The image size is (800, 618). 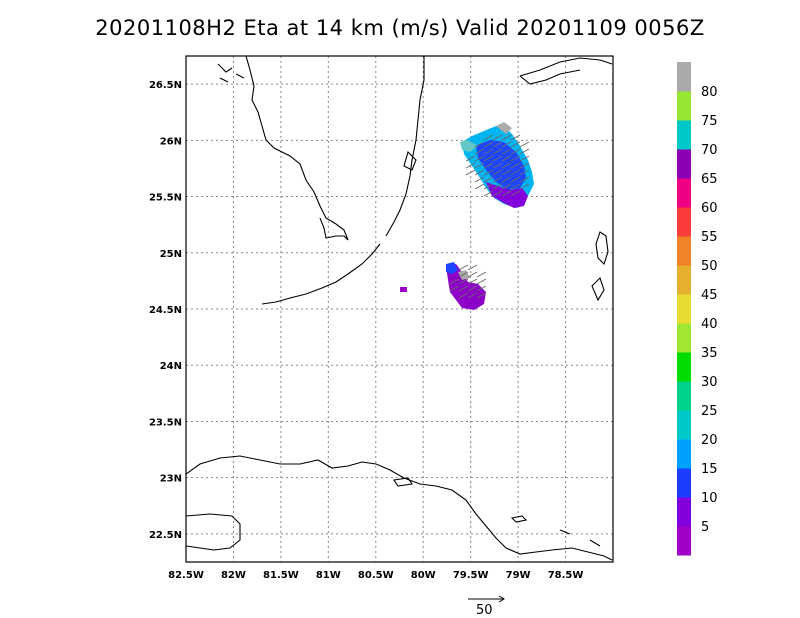 I want to click on latitude-labels: 26.5N 26N 25.5N 25N 24.5N 24N 23.5N 23N 22.5N, so click(x=165, y=310).